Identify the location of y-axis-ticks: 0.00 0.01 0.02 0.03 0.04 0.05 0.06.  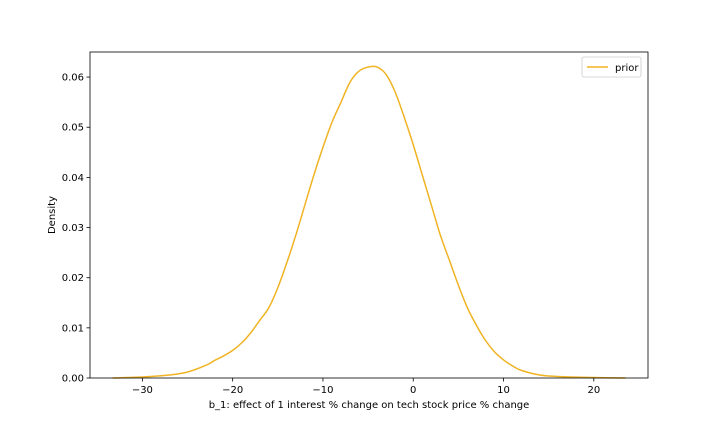
(76, 229).